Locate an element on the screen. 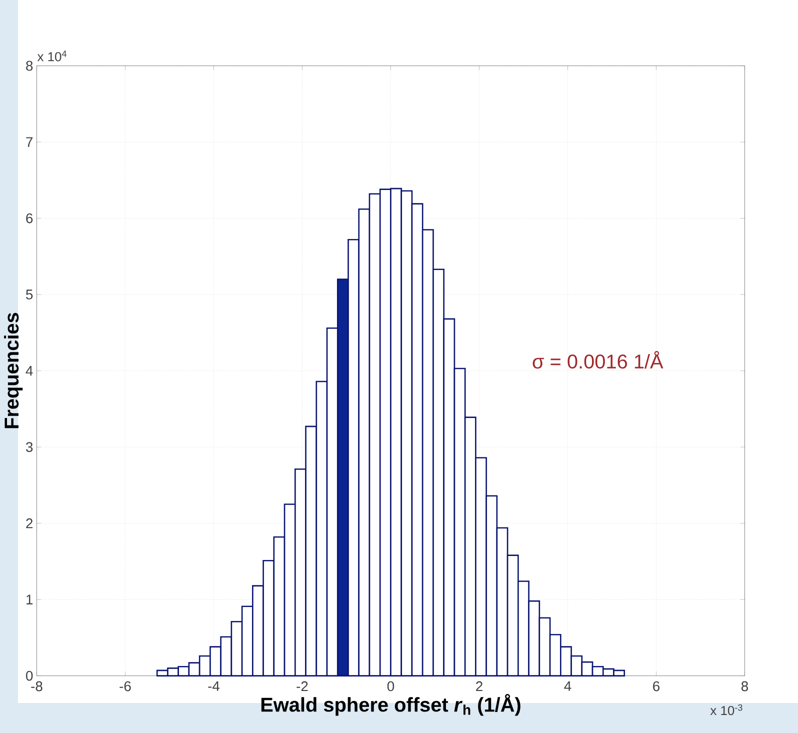  x-axis-title: Ewald sphere offset r$_{h}$ (1/Å) is located at coordinates (390, 705).